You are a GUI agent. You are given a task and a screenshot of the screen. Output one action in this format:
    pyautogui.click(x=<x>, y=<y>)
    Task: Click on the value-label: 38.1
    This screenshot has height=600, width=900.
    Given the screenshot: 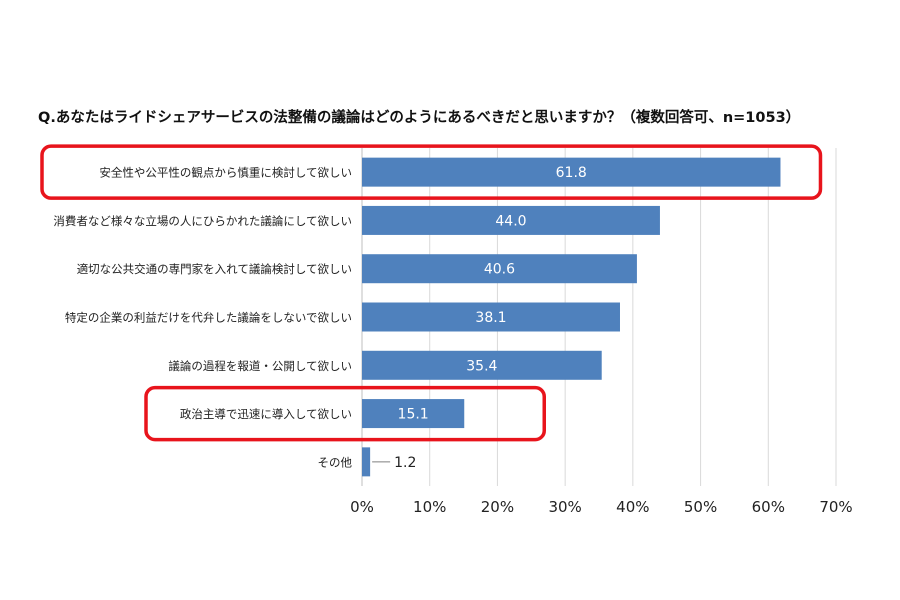 What is the action you would take?
    pyautogui.click(x=490, y=318)
    